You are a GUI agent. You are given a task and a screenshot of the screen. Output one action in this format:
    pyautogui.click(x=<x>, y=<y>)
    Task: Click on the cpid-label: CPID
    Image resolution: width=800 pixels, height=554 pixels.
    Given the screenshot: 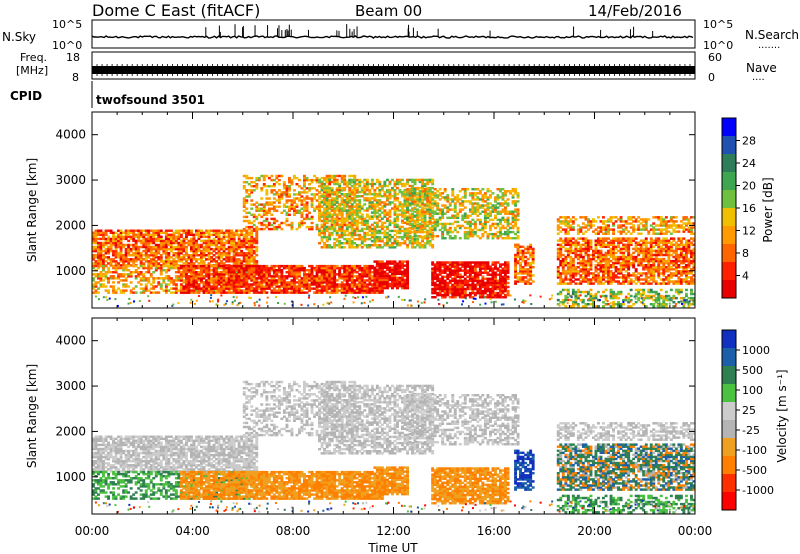 What is the action you would take?
    pyautogui.click(x=26, y=96)
    